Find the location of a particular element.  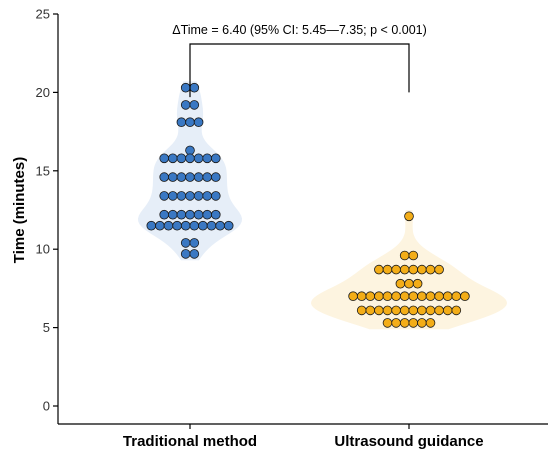

y-tick-label: 0 is located at coordinates (46, 406).